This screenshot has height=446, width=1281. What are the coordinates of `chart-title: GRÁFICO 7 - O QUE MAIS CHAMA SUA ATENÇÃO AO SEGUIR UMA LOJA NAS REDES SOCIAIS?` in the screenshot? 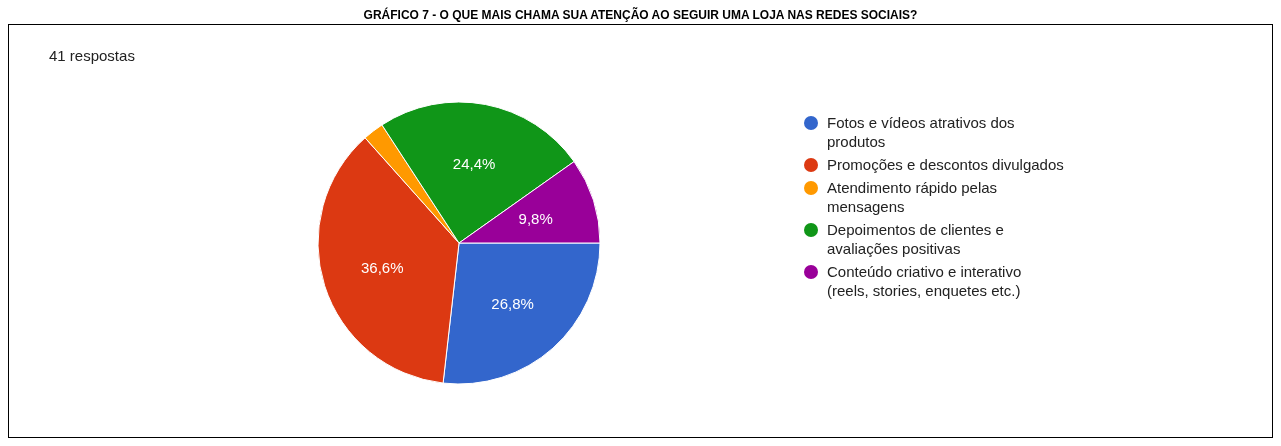 It's located at (640, 15).